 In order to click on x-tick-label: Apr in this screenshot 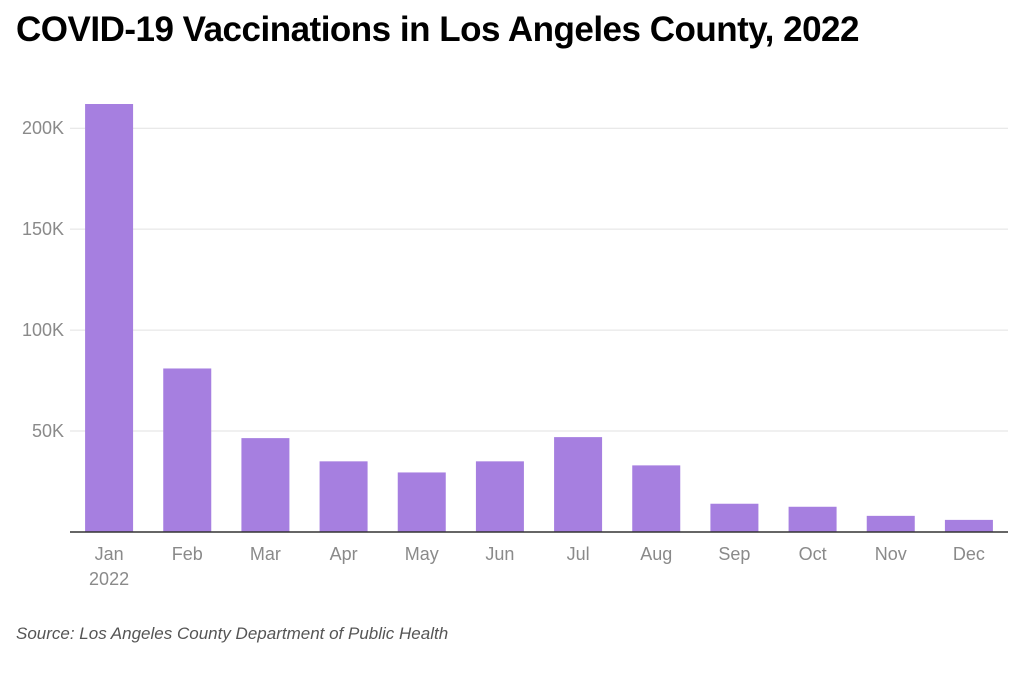, I will do `click(344, 554)`.